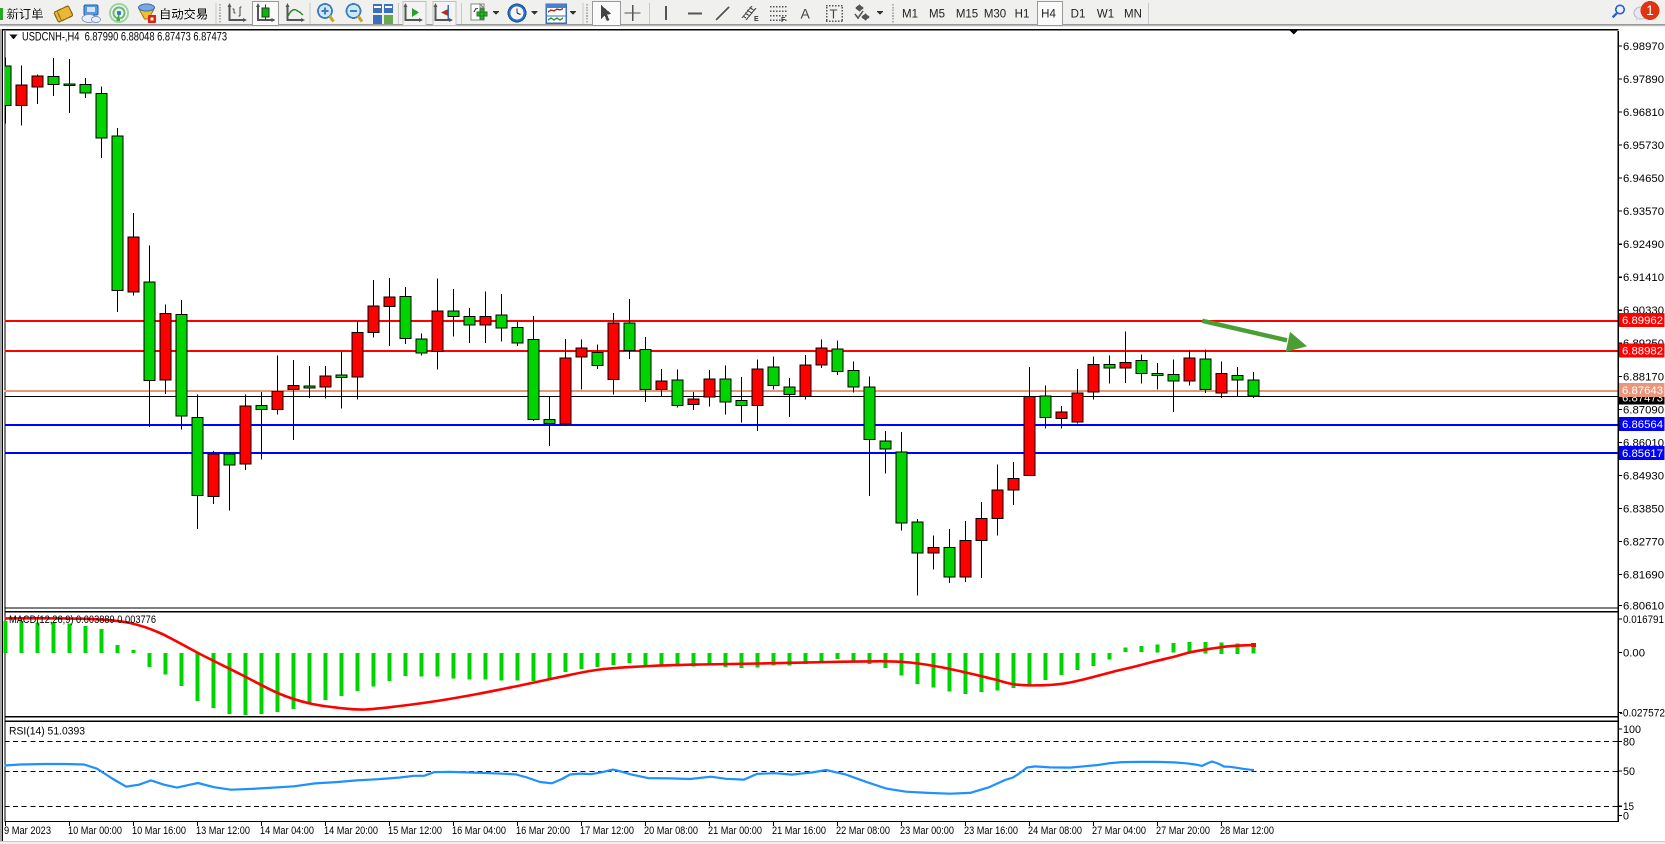 This screenshot has height=844, width=1665. I want to click on svg-text: 6.81690, so click(1643, 575).